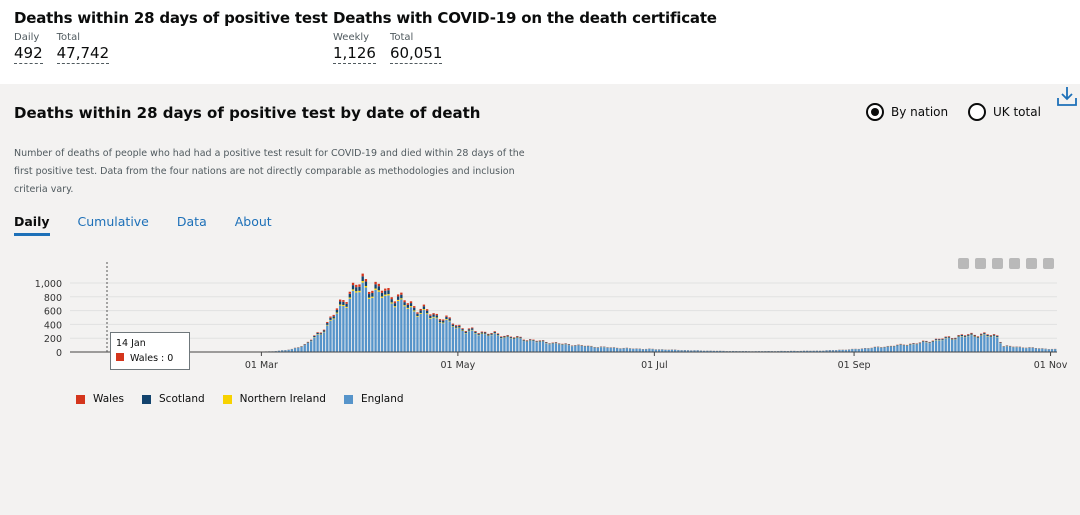 This screenshot has width=1080, height=515. Describe the element at coordinates (68, 37) in the screenshot. I see `metric-label: Total` at that location.